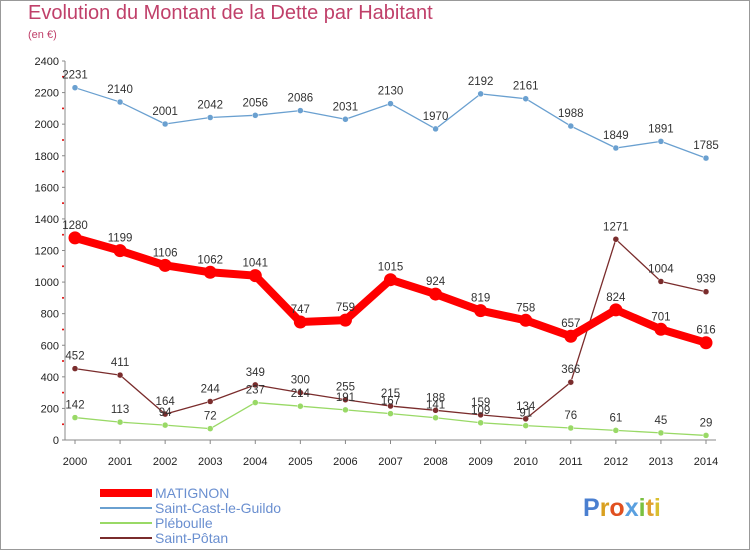  Describe the element at coordinates (570, 370) in the screenshot. I see `data-label: 366` at that location.